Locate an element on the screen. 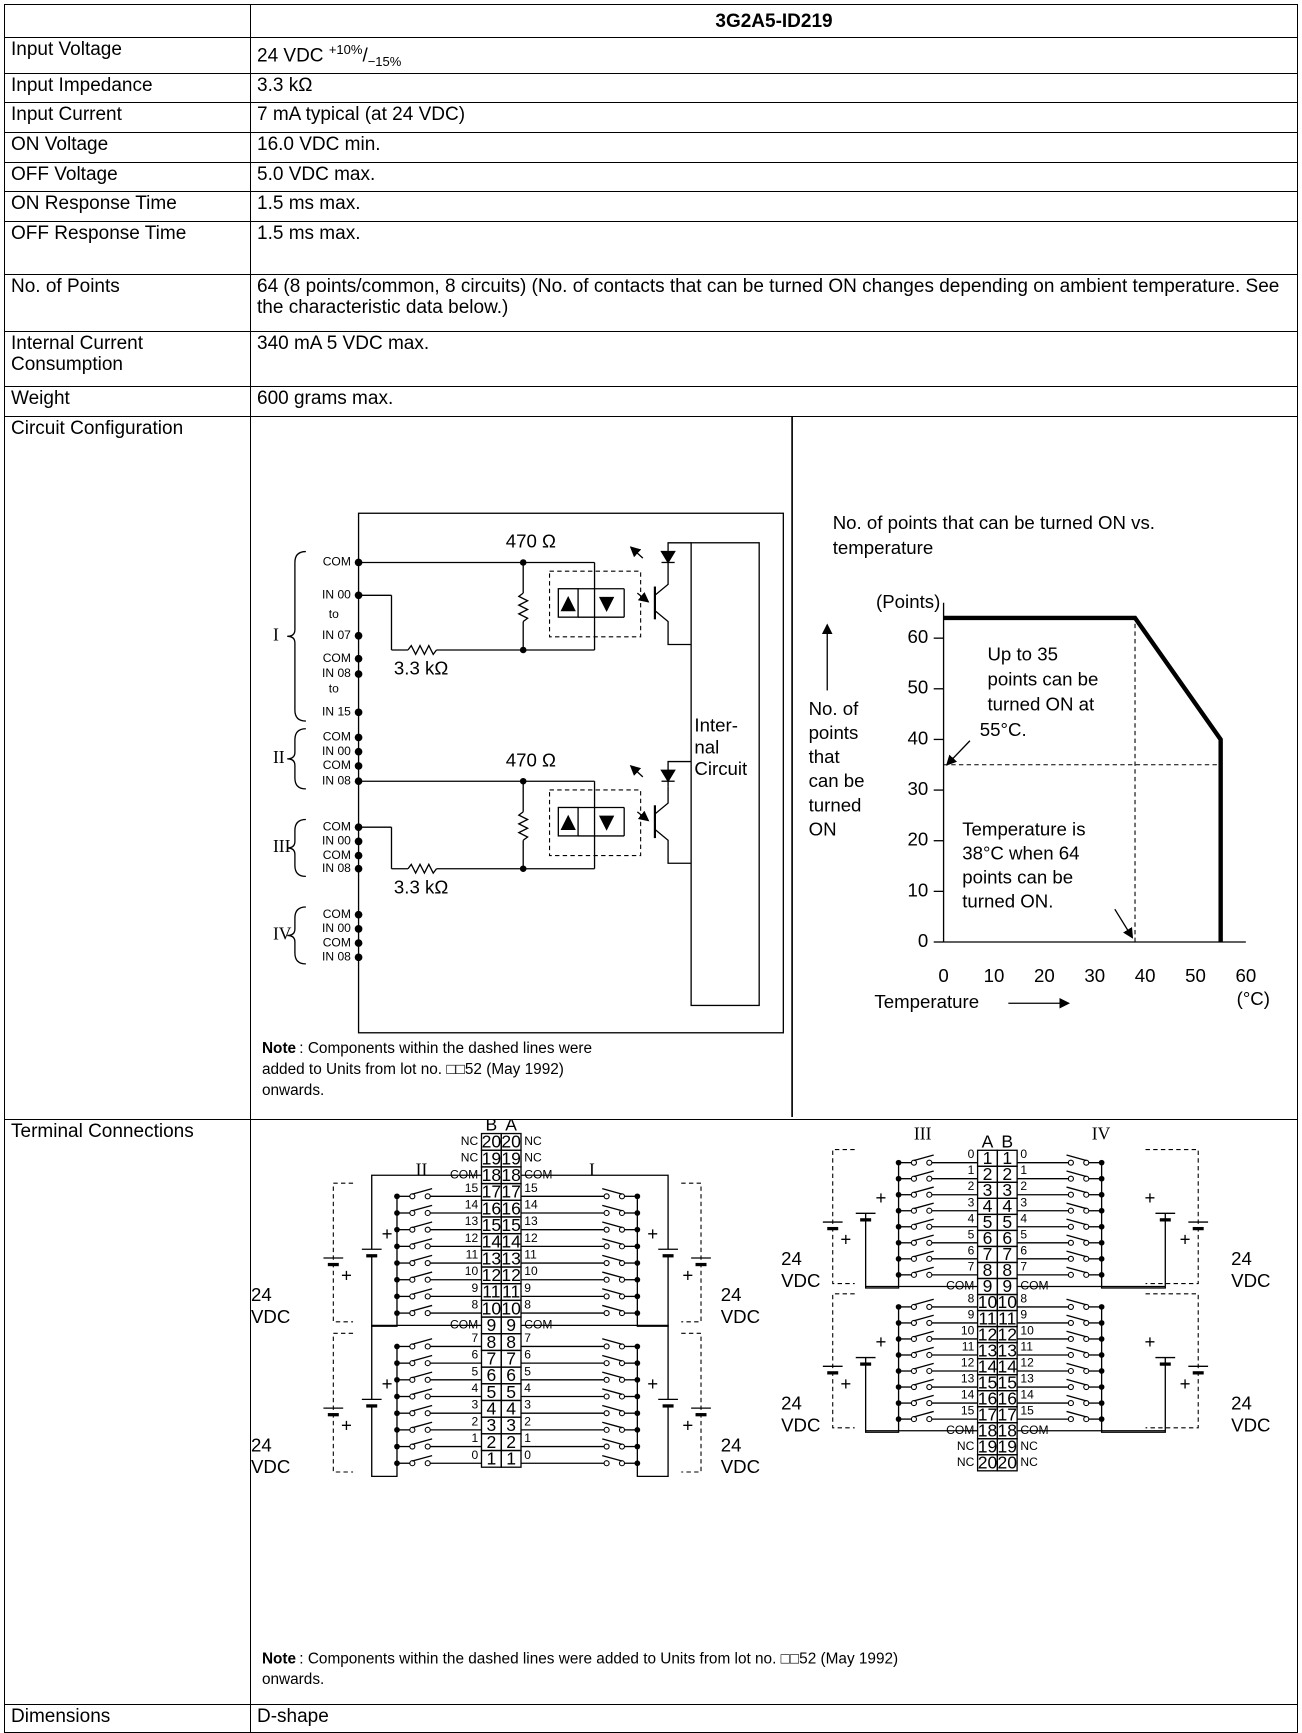 Image resolution: width=1302 pixels, height=1733 pixels. annotation: turned ON. is located at coordinates (1007, 901).